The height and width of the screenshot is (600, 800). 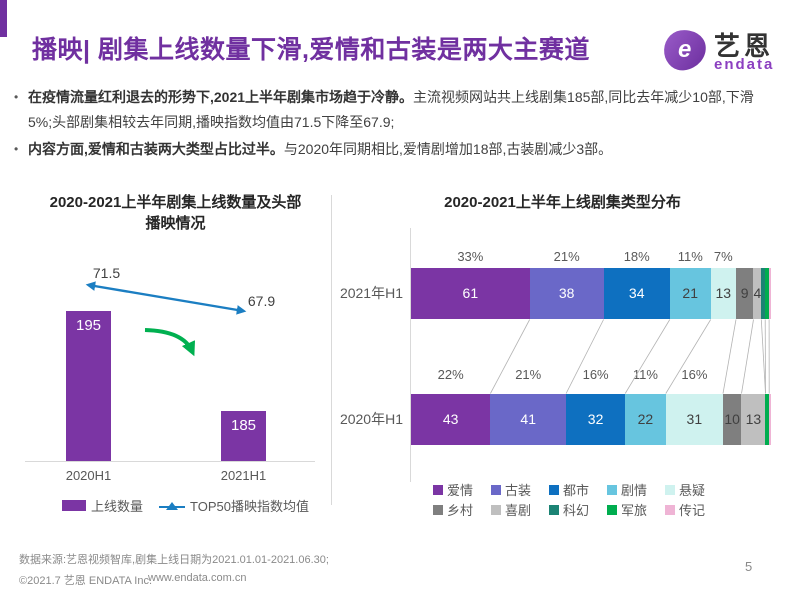 I want to click on legend-label: 上线数量, so click(x=117, y=506).